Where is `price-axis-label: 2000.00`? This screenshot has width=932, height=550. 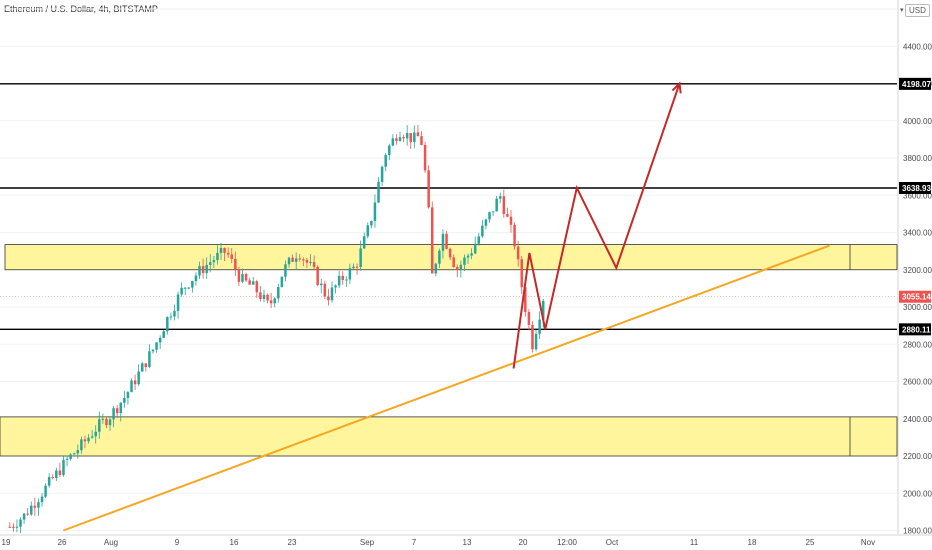 price-axis-label: 2000.00 is located at coordinates (917, 493).